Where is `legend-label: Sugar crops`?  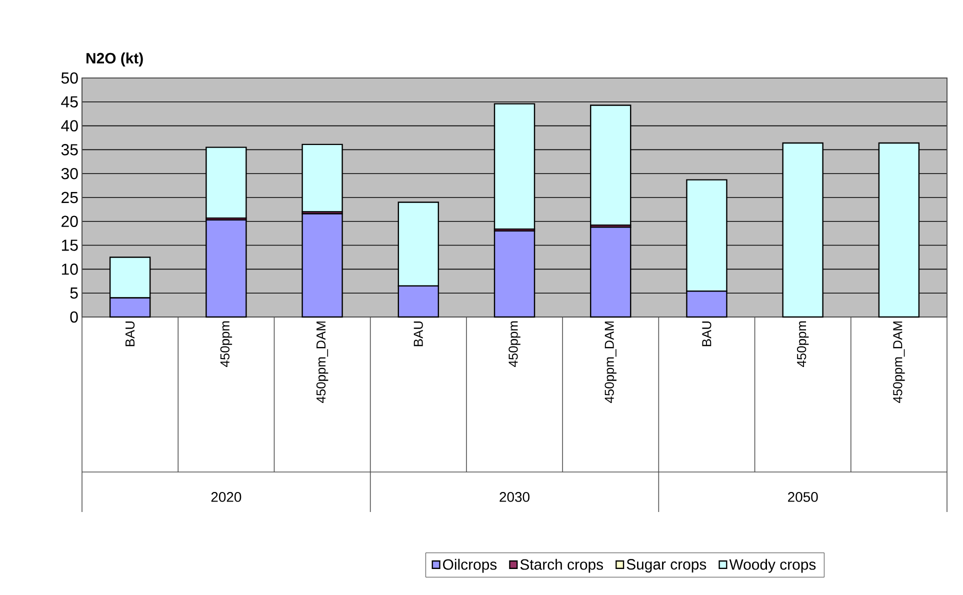 legend-label: Sugar crops is located at coordinates (666, 566).